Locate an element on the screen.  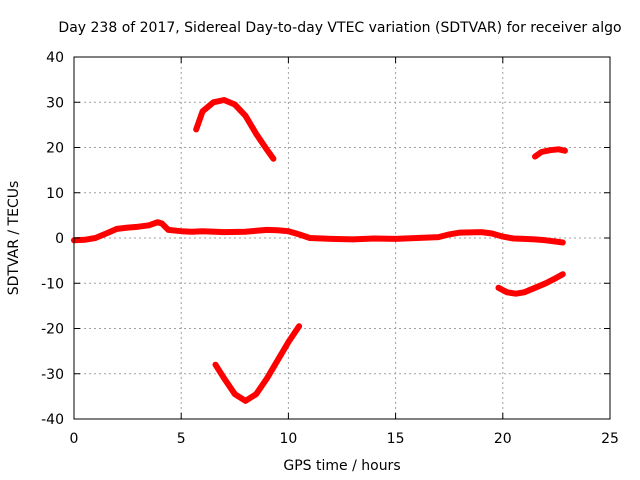
y-tick-label: 20 is located at coordinates (55, 149).